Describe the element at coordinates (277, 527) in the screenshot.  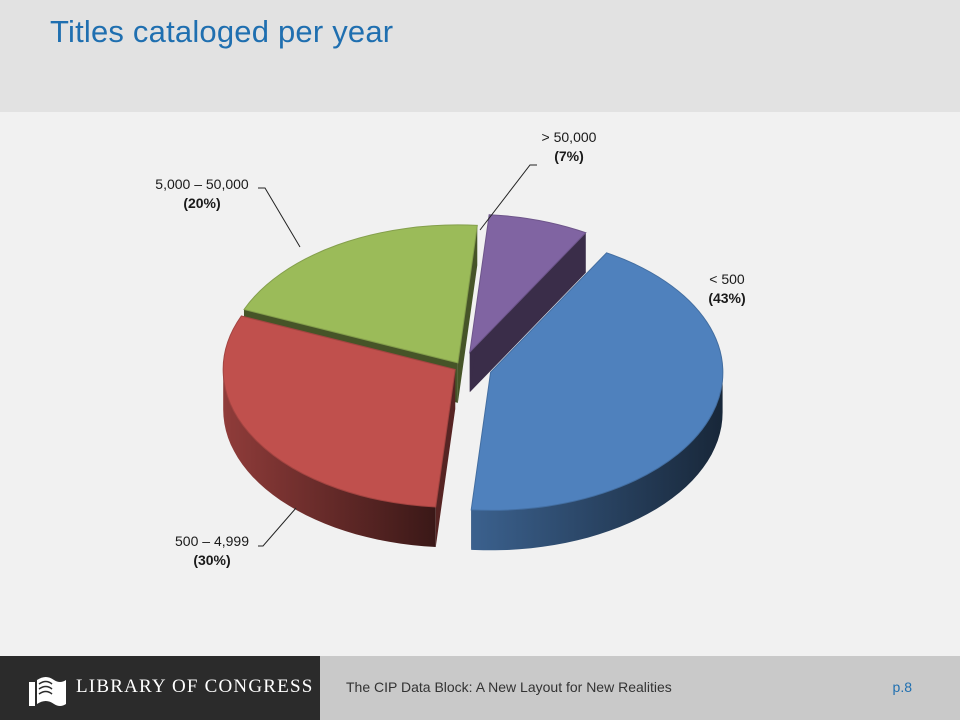
I see `slice-500-4999-leader-line` at that location.